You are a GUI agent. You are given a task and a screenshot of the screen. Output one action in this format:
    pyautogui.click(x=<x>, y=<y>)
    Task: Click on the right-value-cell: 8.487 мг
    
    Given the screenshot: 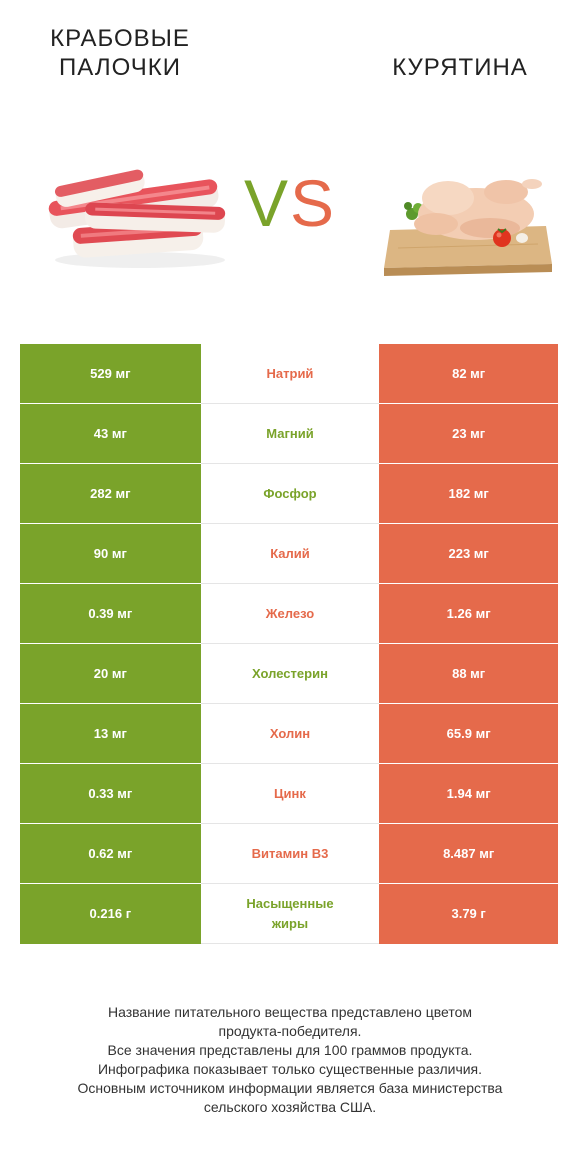 What is the action you would take?
    pyautogui.click(x=468, y=853)
    